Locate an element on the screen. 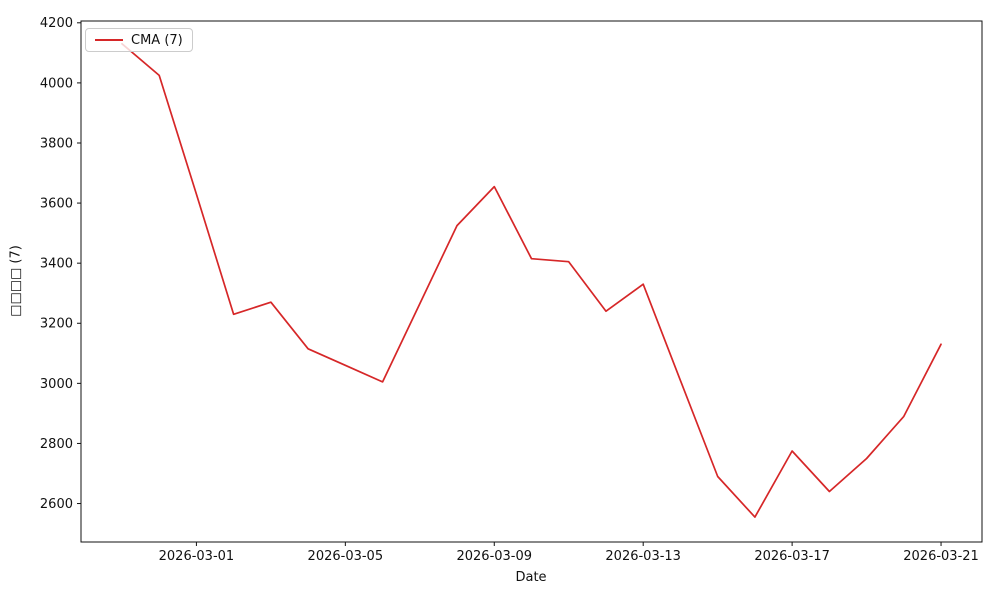 This screenshot has height=600, width=1000. legend-line-sample-icon is located at coordinates (109, 40).